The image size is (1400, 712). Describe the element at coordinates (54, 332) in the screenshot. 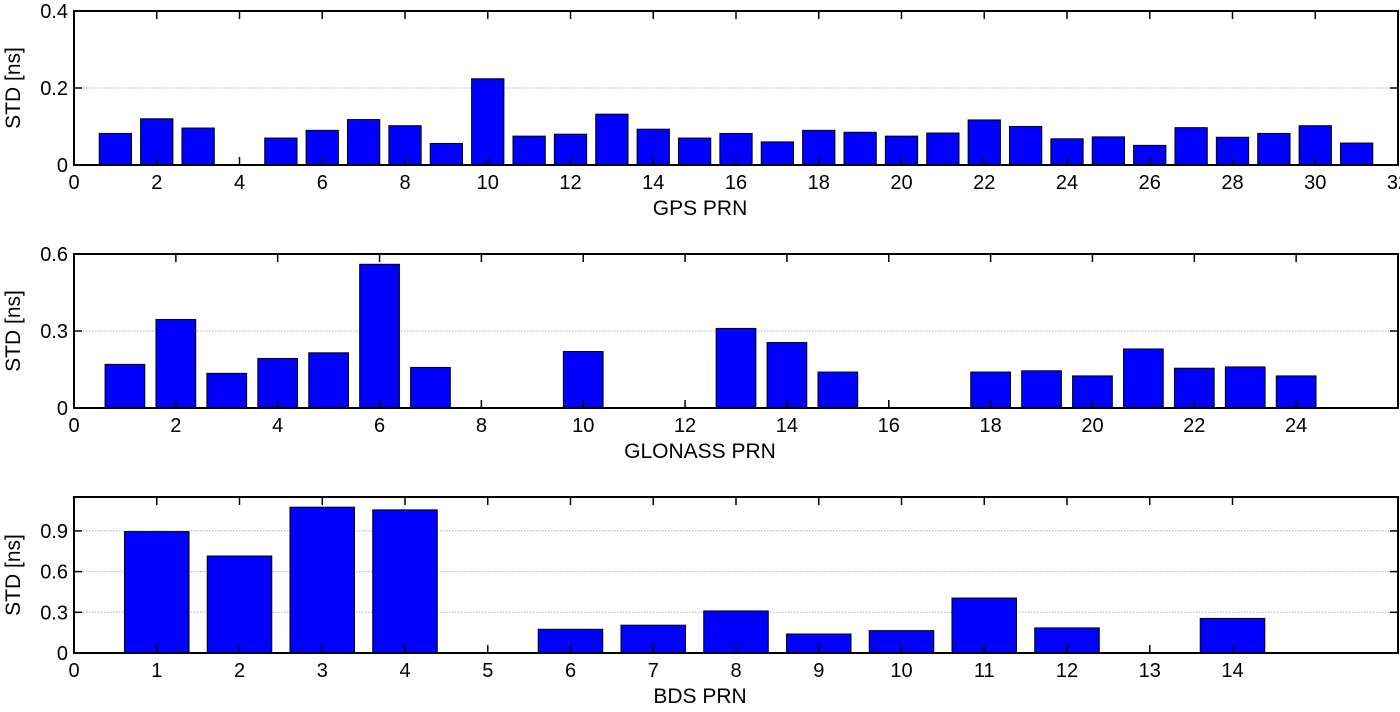

I see `glonass-y-tick-label: 0.3` at that location.